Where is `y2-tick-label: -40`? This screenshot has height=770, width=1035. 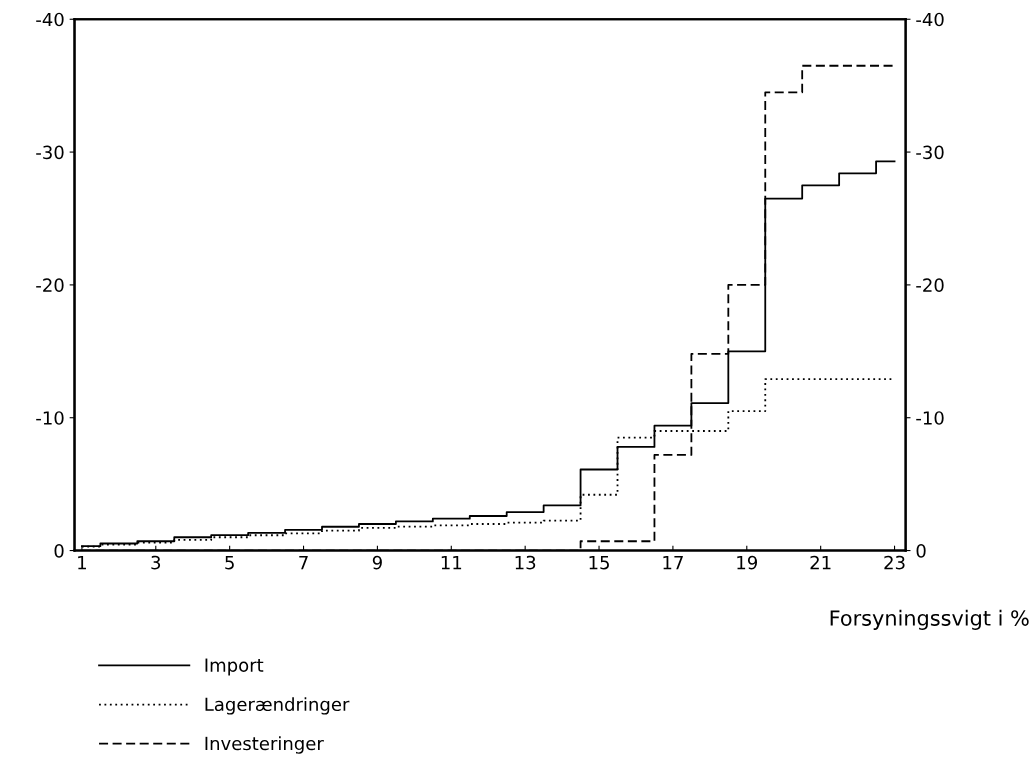 y2-tick-label: -40 is located at coordinates (930, 19).